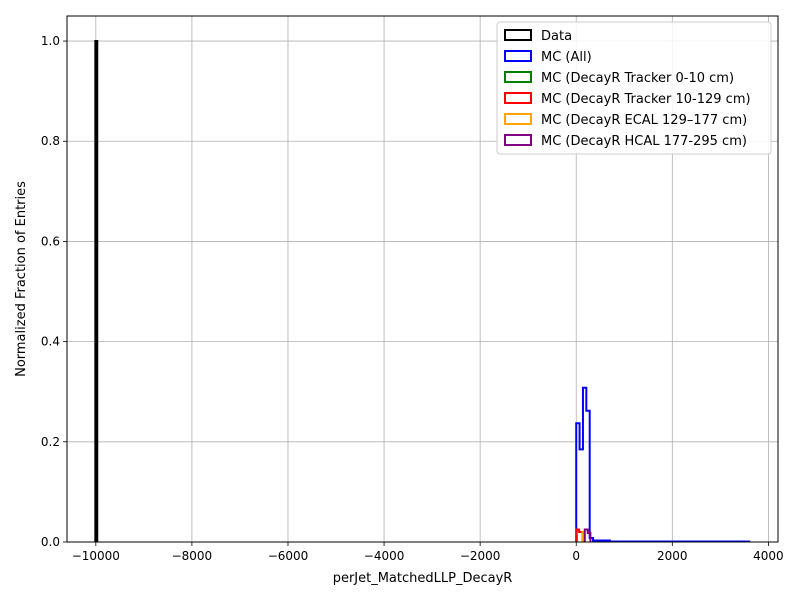 This screenshot has width=800, height=600. Describe the element at coordinates (768, 556) in the screenshot. I see `x-tick-label: 4000` at that location.